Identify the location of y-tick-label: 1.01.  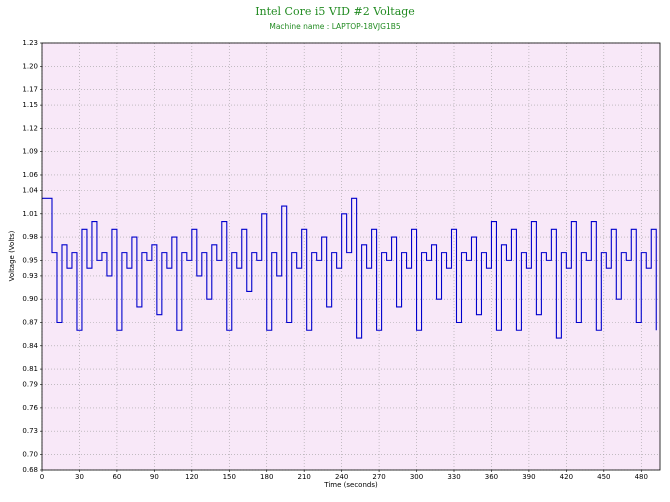
(30, 214).